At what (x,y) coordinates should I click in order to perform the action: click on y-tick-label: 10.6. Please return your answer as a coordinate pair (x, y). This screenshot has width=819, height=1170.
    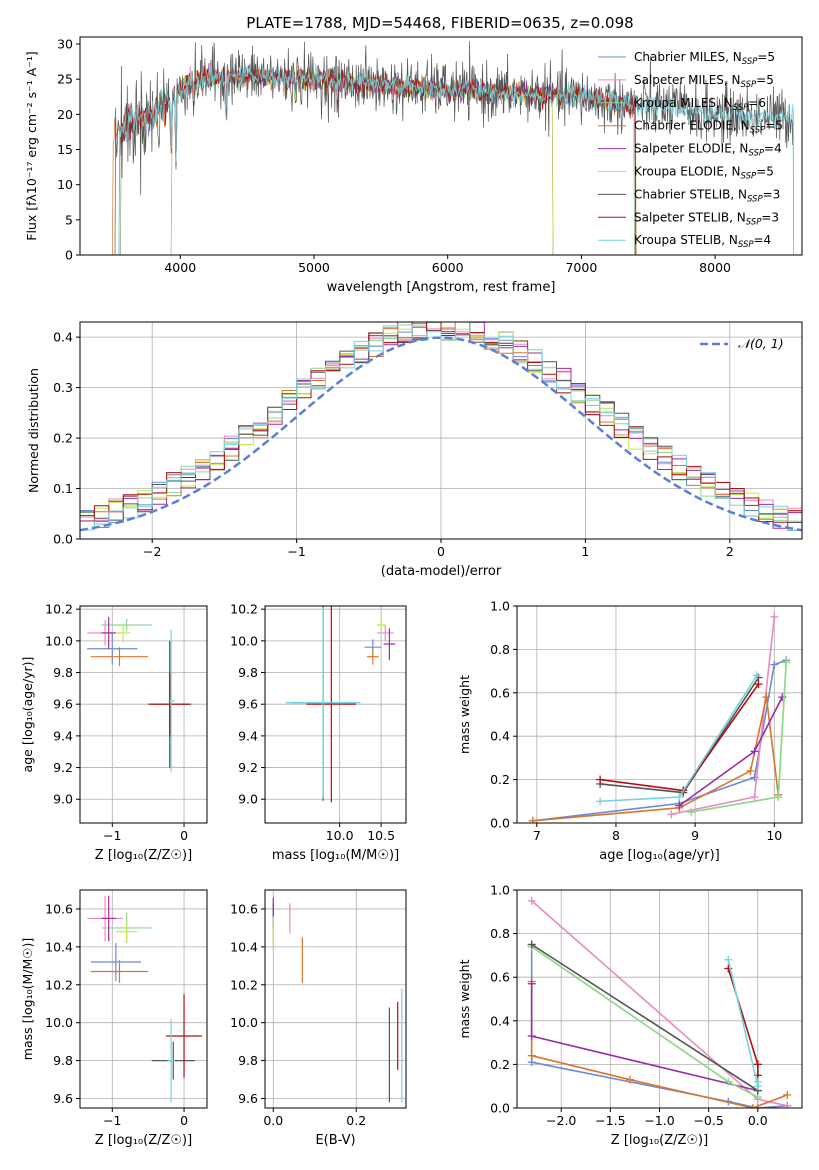
    Looking at the image, I should click on (244, 908).